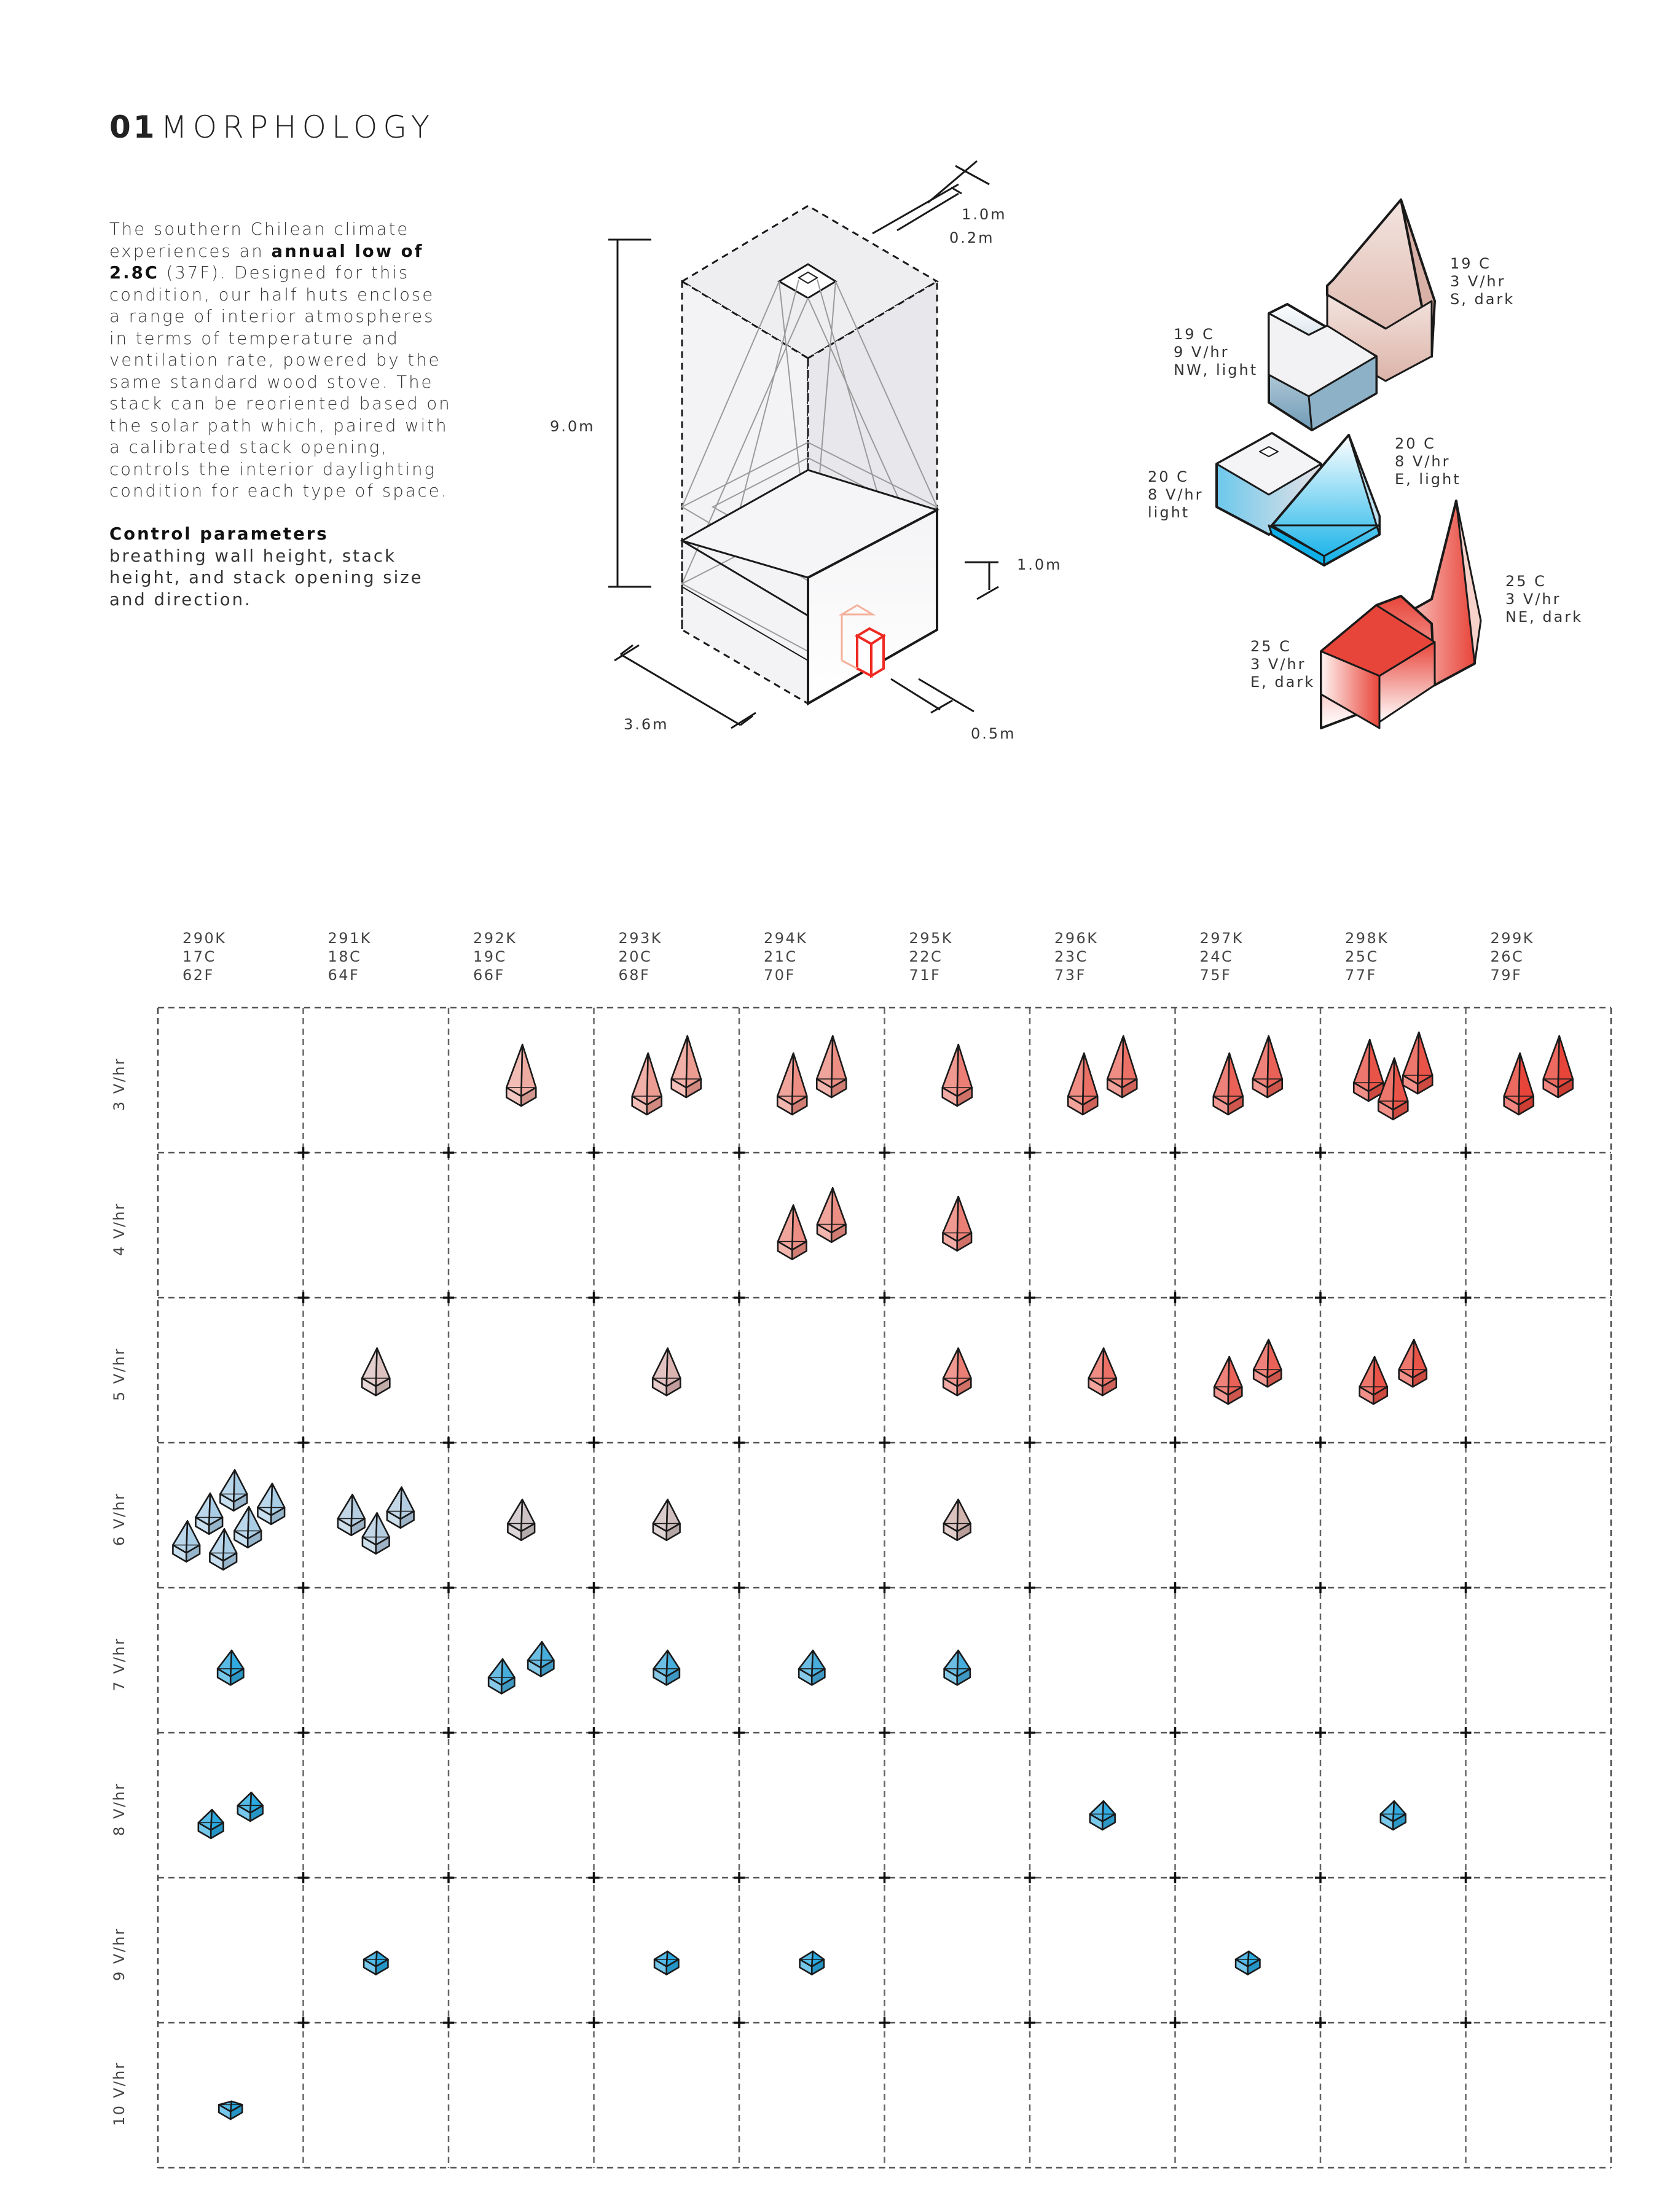 This screenshot has width=1659, height=2212. What do you see at coordinates (266, 262) in the screenshot?
I see `intro-bold: annual low of 2.8C` at bounding box center [266, 262].